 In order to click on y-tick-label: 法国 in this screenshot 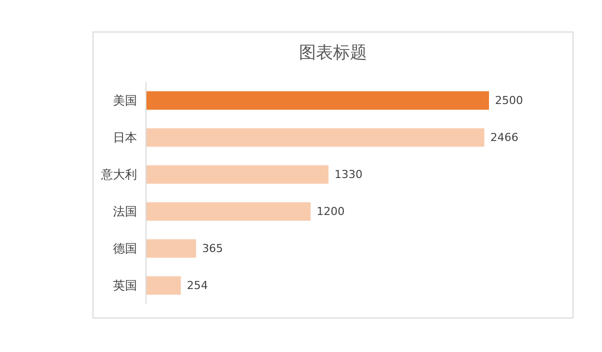, I will do `click(125, 211)`.